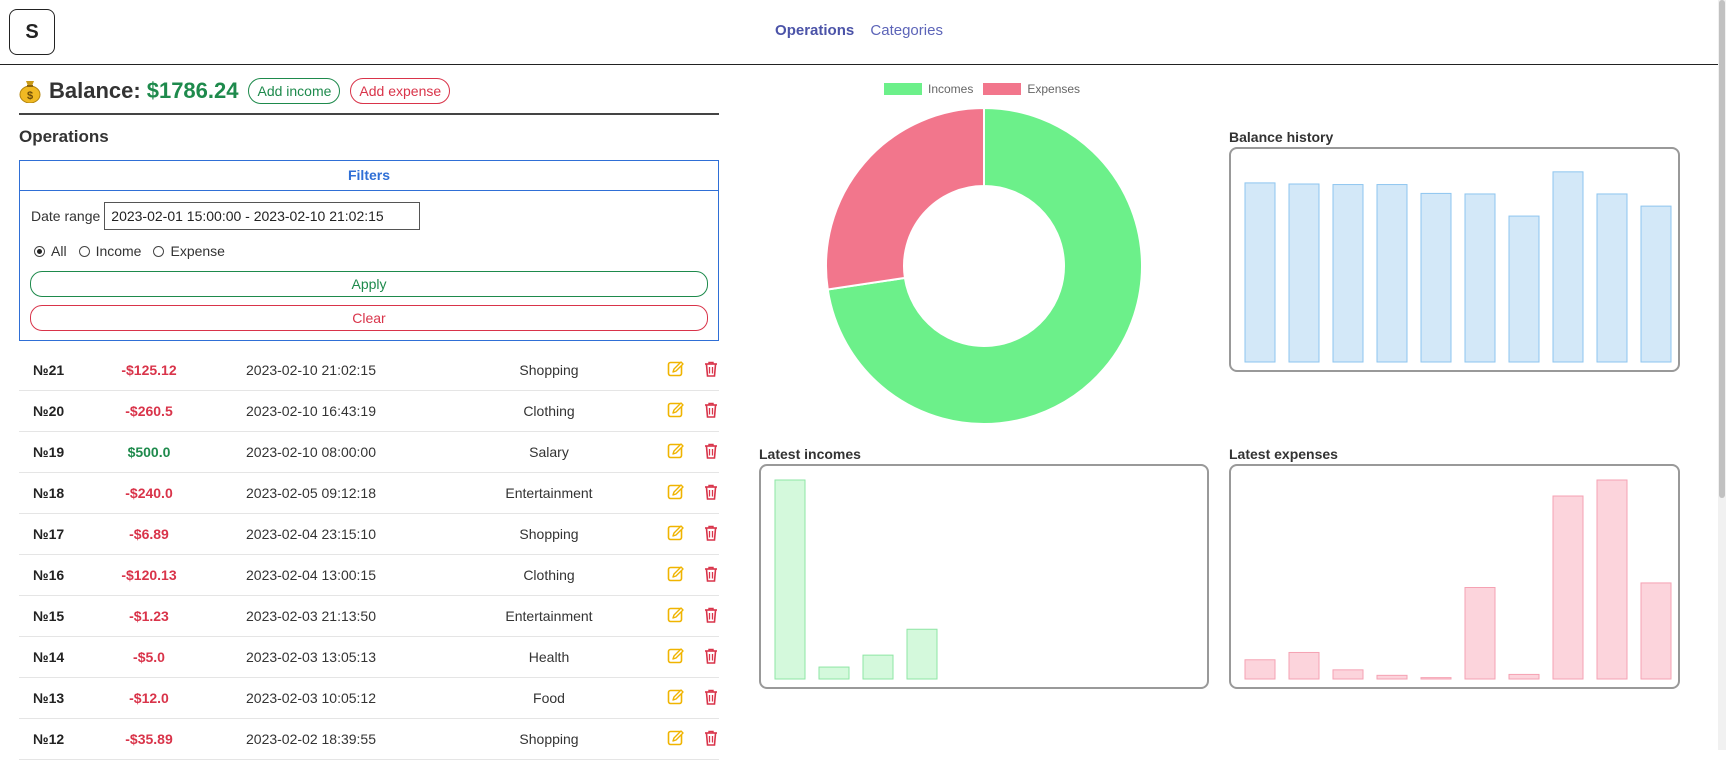  I want to click on add-expense-button: Add expense, so click(400, 91).